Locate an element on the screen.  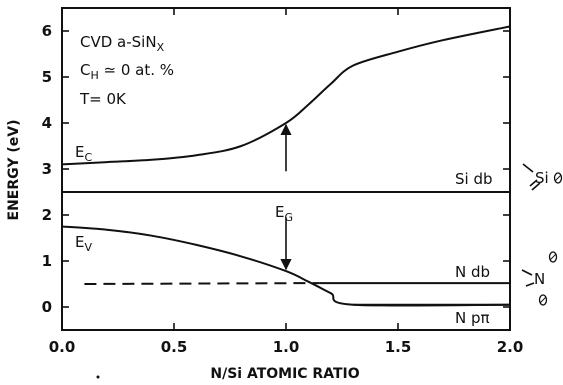
annotation-line3: T= 0K is located at coordinates (103, 99).